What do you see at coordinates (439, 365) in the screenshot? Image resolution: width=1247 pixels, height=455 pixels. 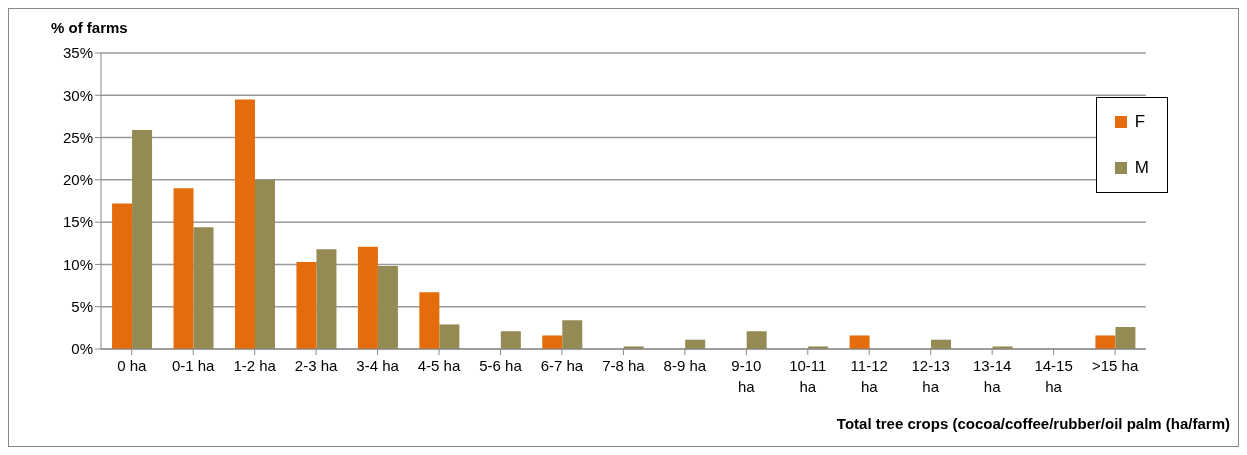 I see `x-tick-label: 4-5 ha` at bounding box center [439, 365].